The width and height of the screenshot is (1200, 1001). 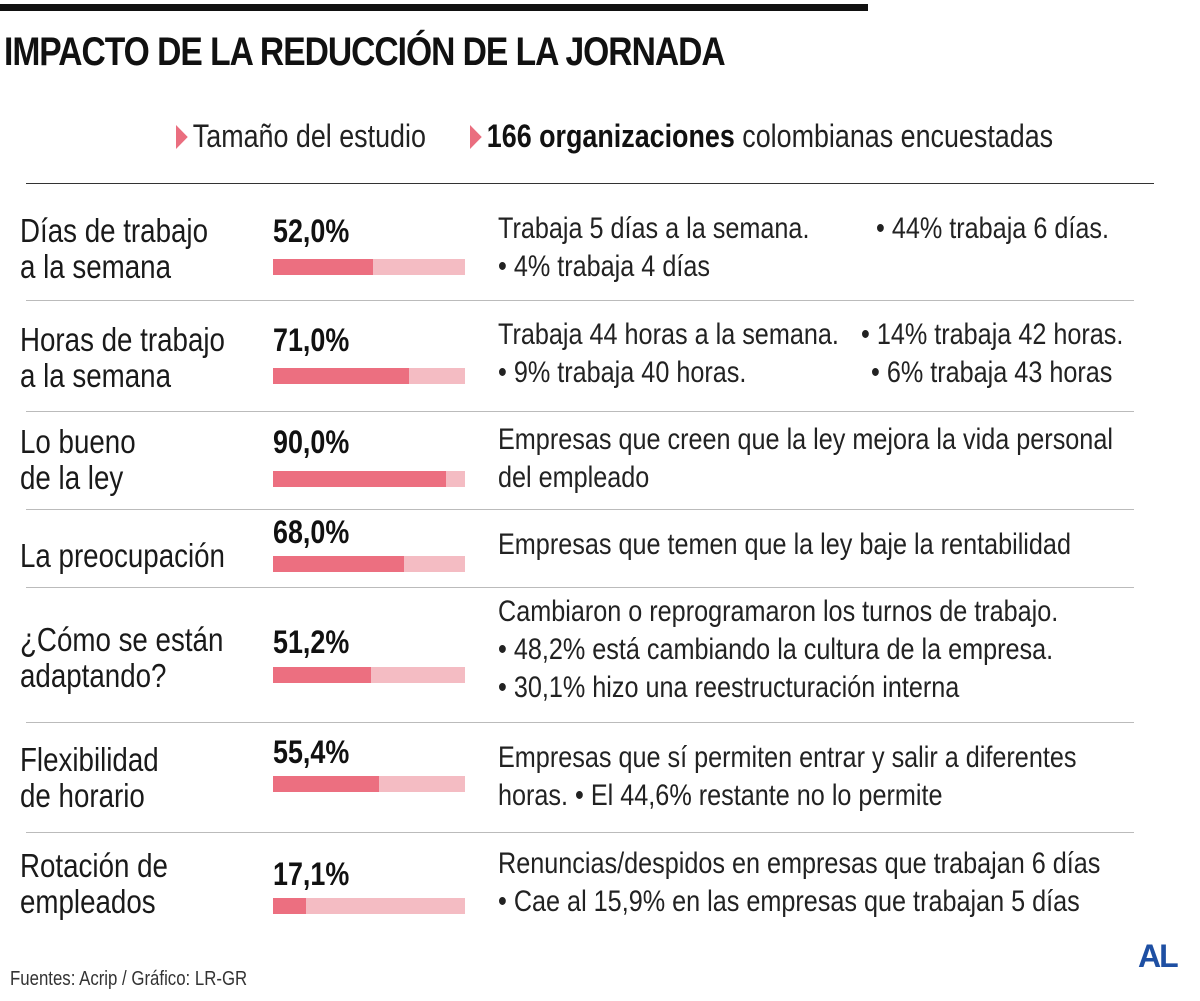 What do you see at coordinates (720, 795) in the screenshot?
I see `row-description-line: horas. • El 44,6% restante no lo permite` at bounding box center [720, 795].